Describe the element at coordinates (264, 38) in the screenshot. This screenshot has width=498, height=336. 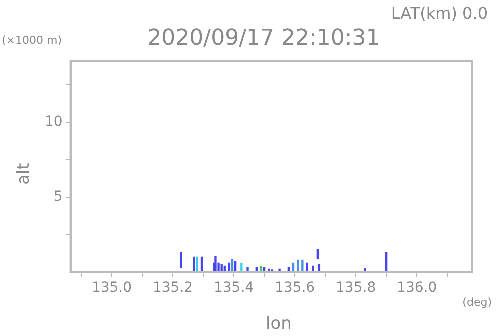
I see `chart-title: 2020/09/17 22:10:31` at that location.